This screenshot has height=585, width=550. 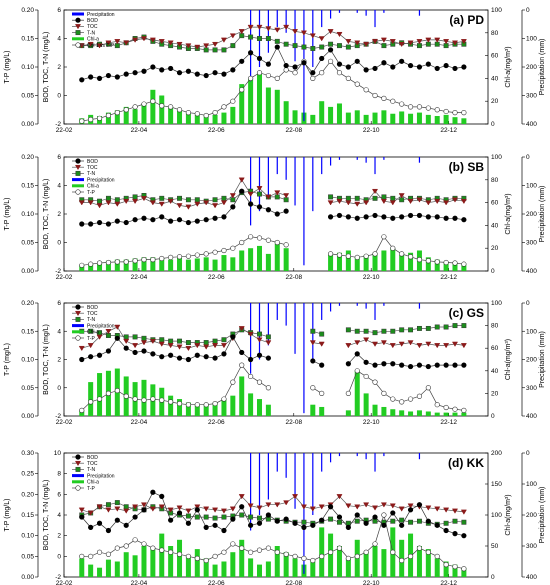 I want to click on tp-tick-label: 0.10, so click(x=27, y=536).